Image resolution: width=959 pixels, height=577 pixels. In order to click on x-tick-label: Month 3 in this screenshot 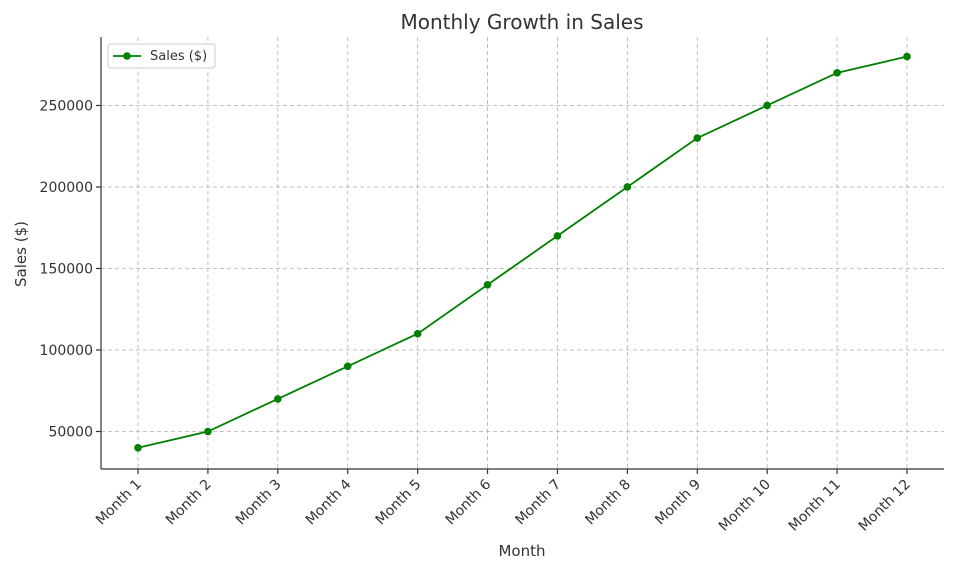, I will do `click(259, 503)`.